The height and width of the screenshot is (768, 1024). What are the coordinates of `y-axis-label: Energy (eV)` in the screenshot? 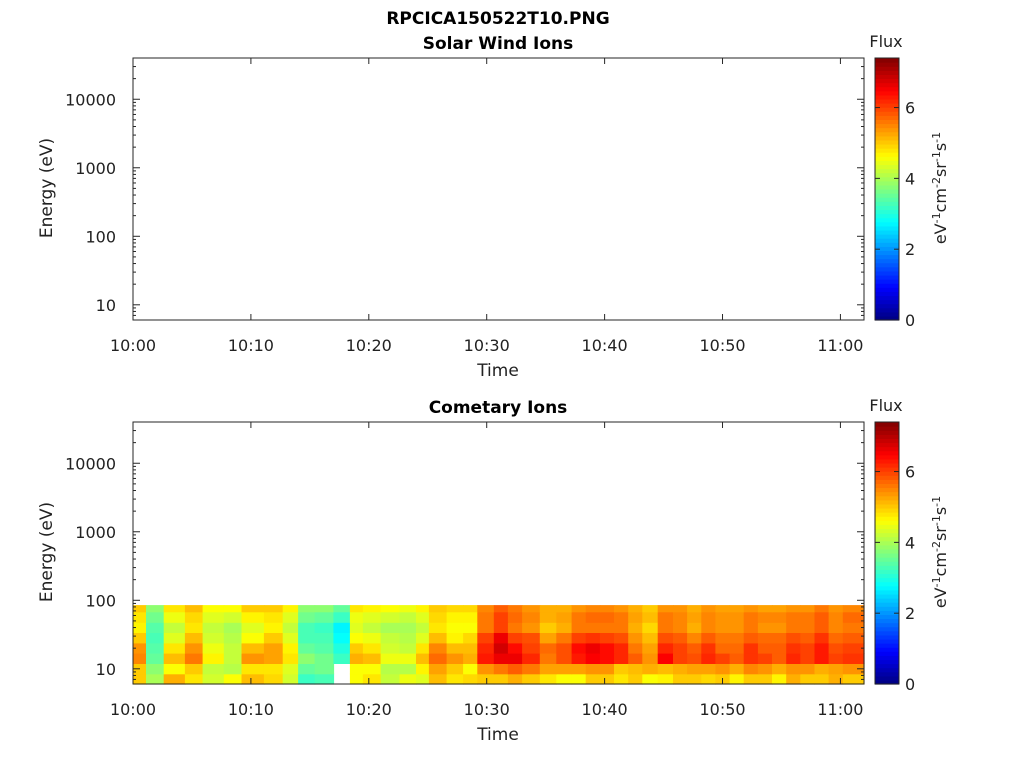 It's located at (47, 552).